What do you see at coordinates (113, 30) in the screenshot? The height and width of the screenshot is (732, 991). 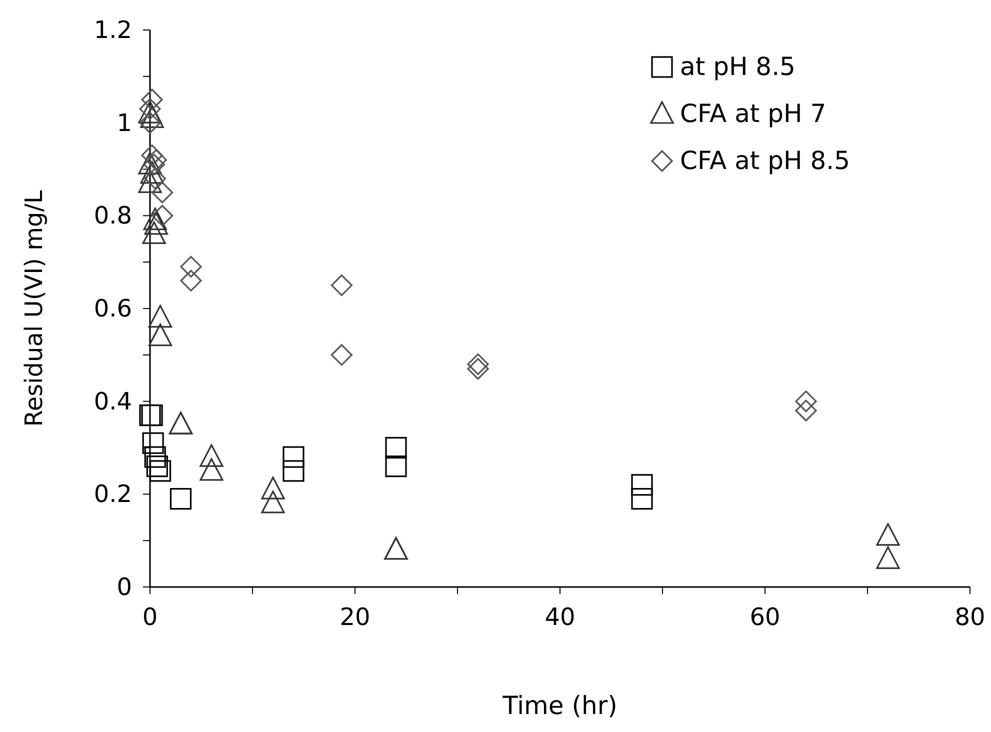 I see `y-tick-label: 1.2` at bounding box center [113, 30].